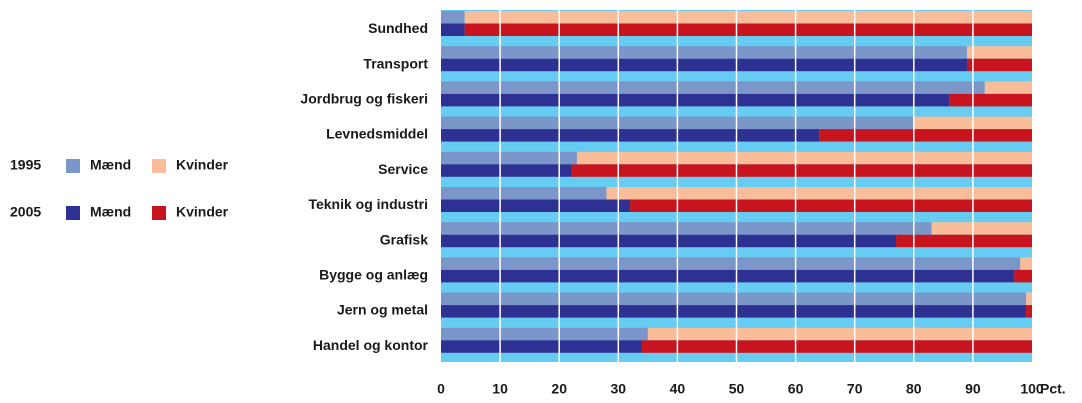  What do you see at coordinates (404, 239) in the screenshot?
I see `y-tick-label: Grafisk` at bounding box center [404, 239].